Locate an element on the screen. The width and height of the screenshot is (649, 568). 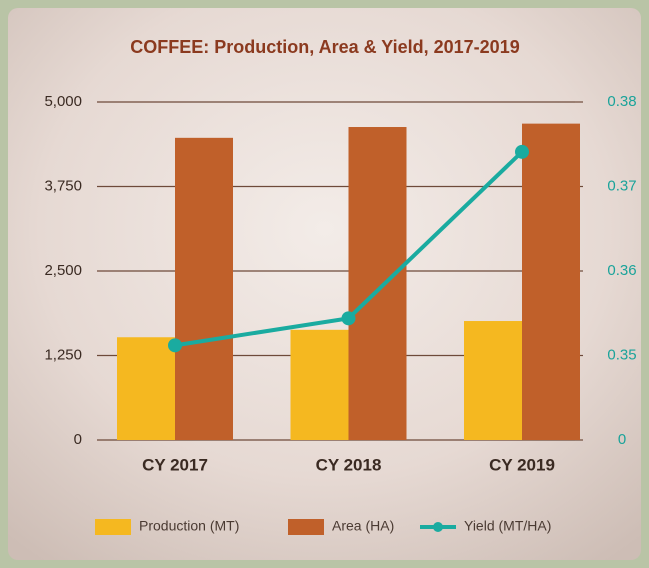
legend-label: Area (HA) is located at coordinates (363, 526).